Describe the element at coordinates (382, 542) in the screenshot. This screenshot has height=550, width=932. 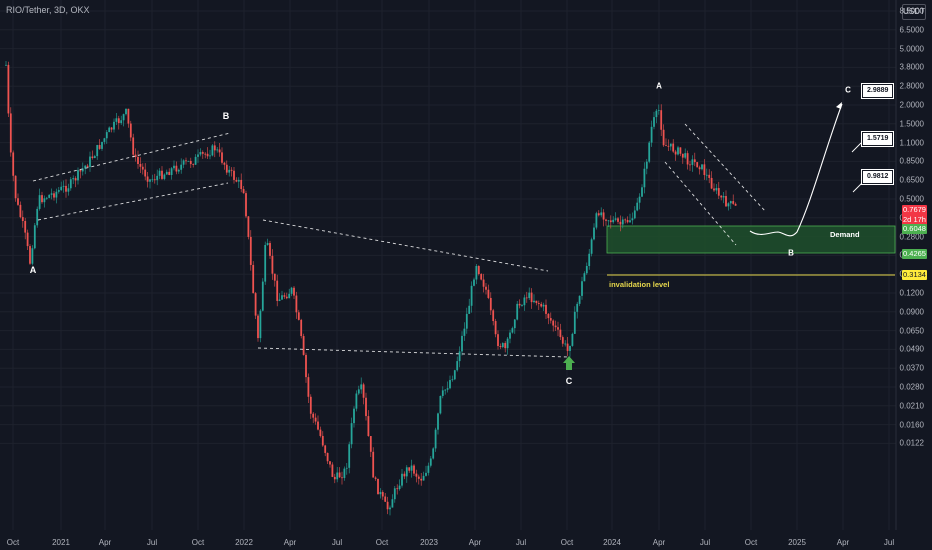
I see `time-tick-label: Oct` at that location.